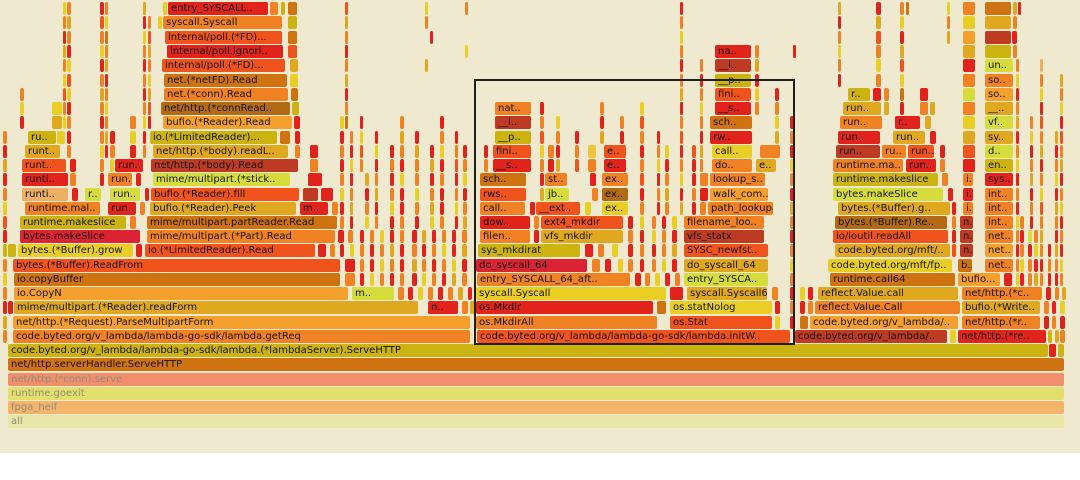 This screenshot has height=480, width=1080. What do you see at coordinates (125, 194) in the screenshot?
I see `frame-block: run..` at bounding box center [125, 194].